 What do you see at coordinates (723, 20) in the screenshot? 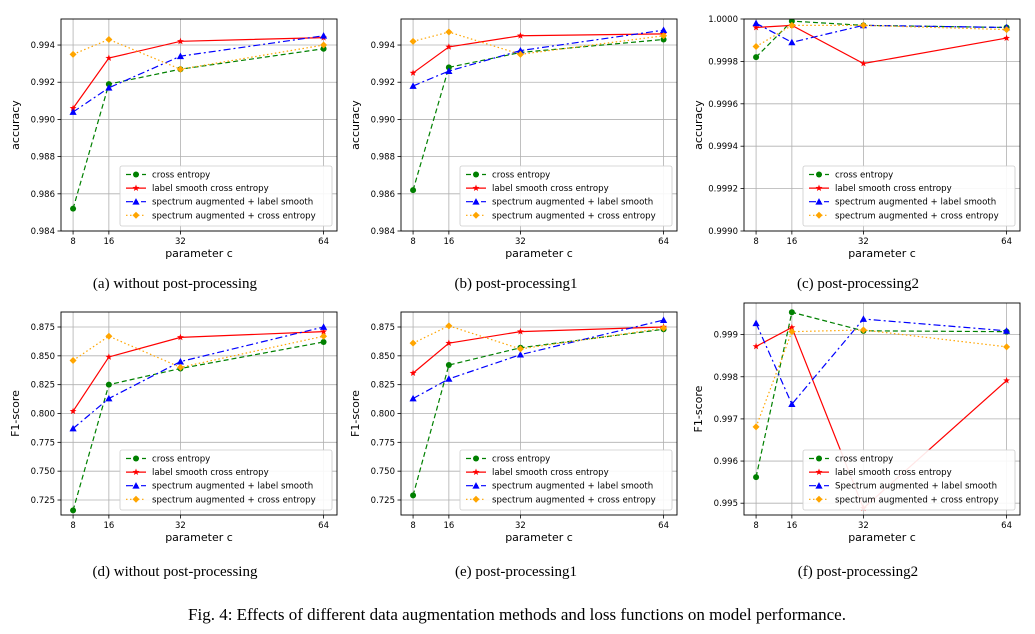
I see `y-tick-label: 1.0000` at bounding box center [723, 20].